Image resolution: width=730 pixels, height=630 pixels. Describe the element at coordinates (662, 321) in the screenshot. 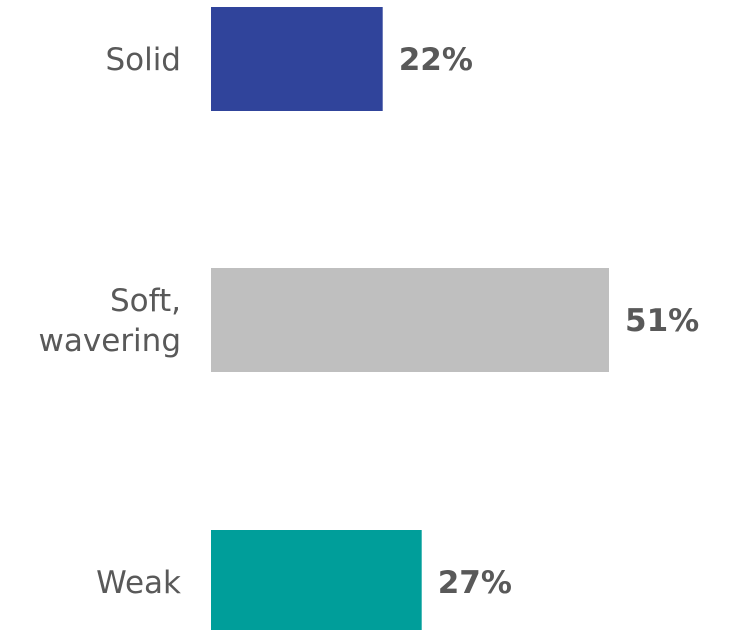

I see `value-label-2: 51%` at that location.